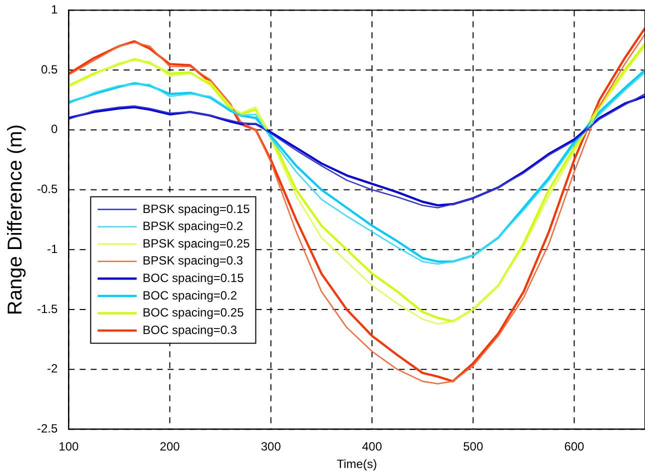 The width and height of the screenshot is (645, 474). I want to click on y-tick-label: -1.5, so click(47, 309).